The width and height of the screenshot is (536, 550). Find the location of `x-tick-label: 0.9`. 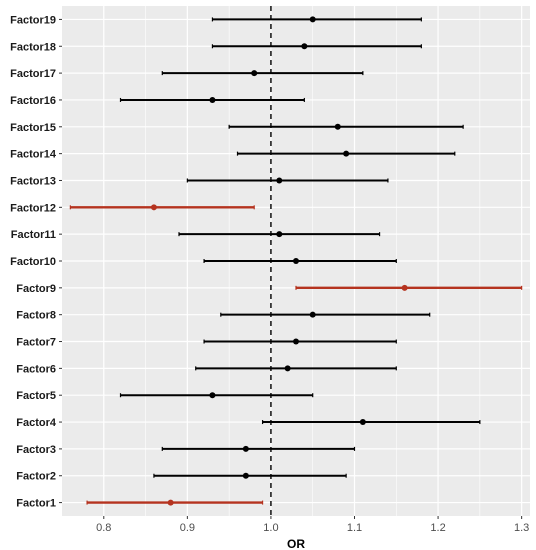

x-tick-label: 0.9 is located at coordinates (187, 528).